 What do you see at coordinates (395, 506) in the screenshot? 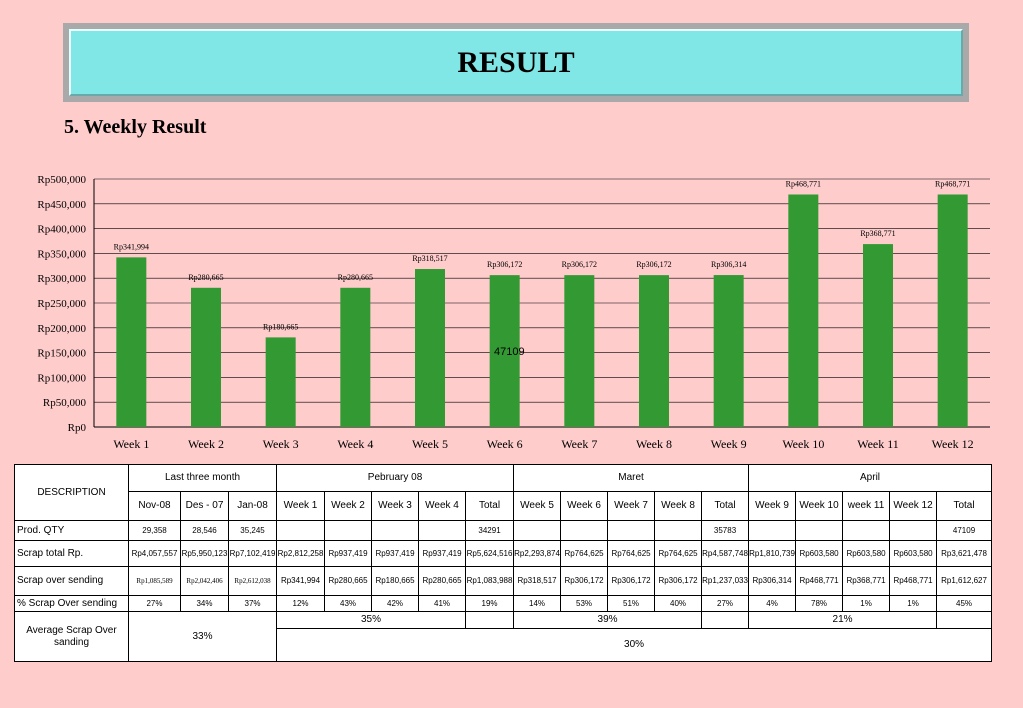
I see `column-header: Week 3` at bounding box center [395, 506].